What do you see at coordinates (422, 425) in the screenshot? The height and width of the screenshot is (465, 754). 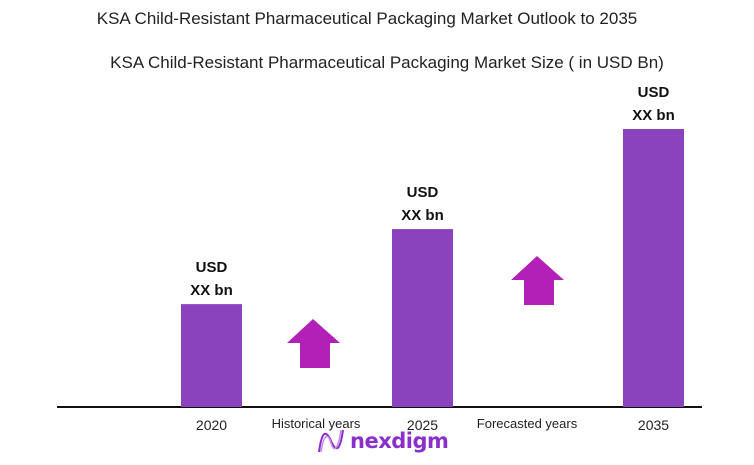 I see `x-tick-label: 2025` at bounding box center [422, 425].